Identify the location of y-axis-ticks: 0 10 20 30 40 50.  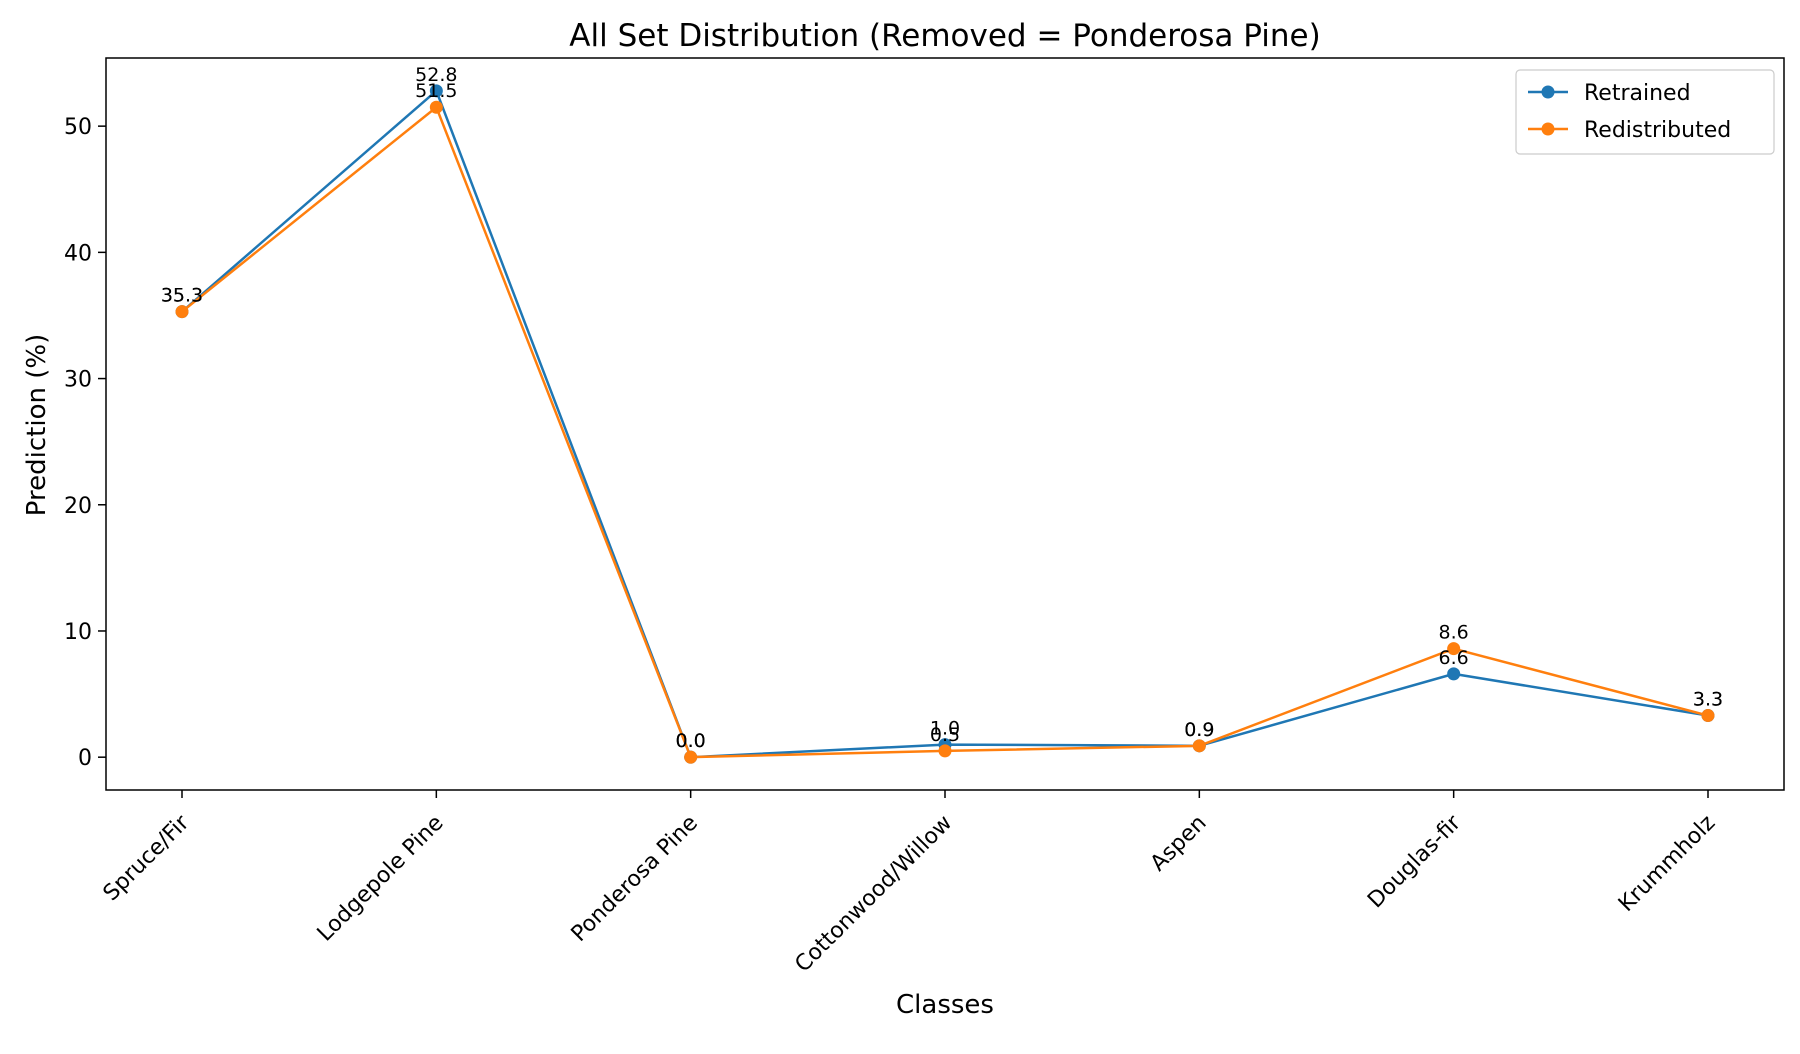
(85, 443).